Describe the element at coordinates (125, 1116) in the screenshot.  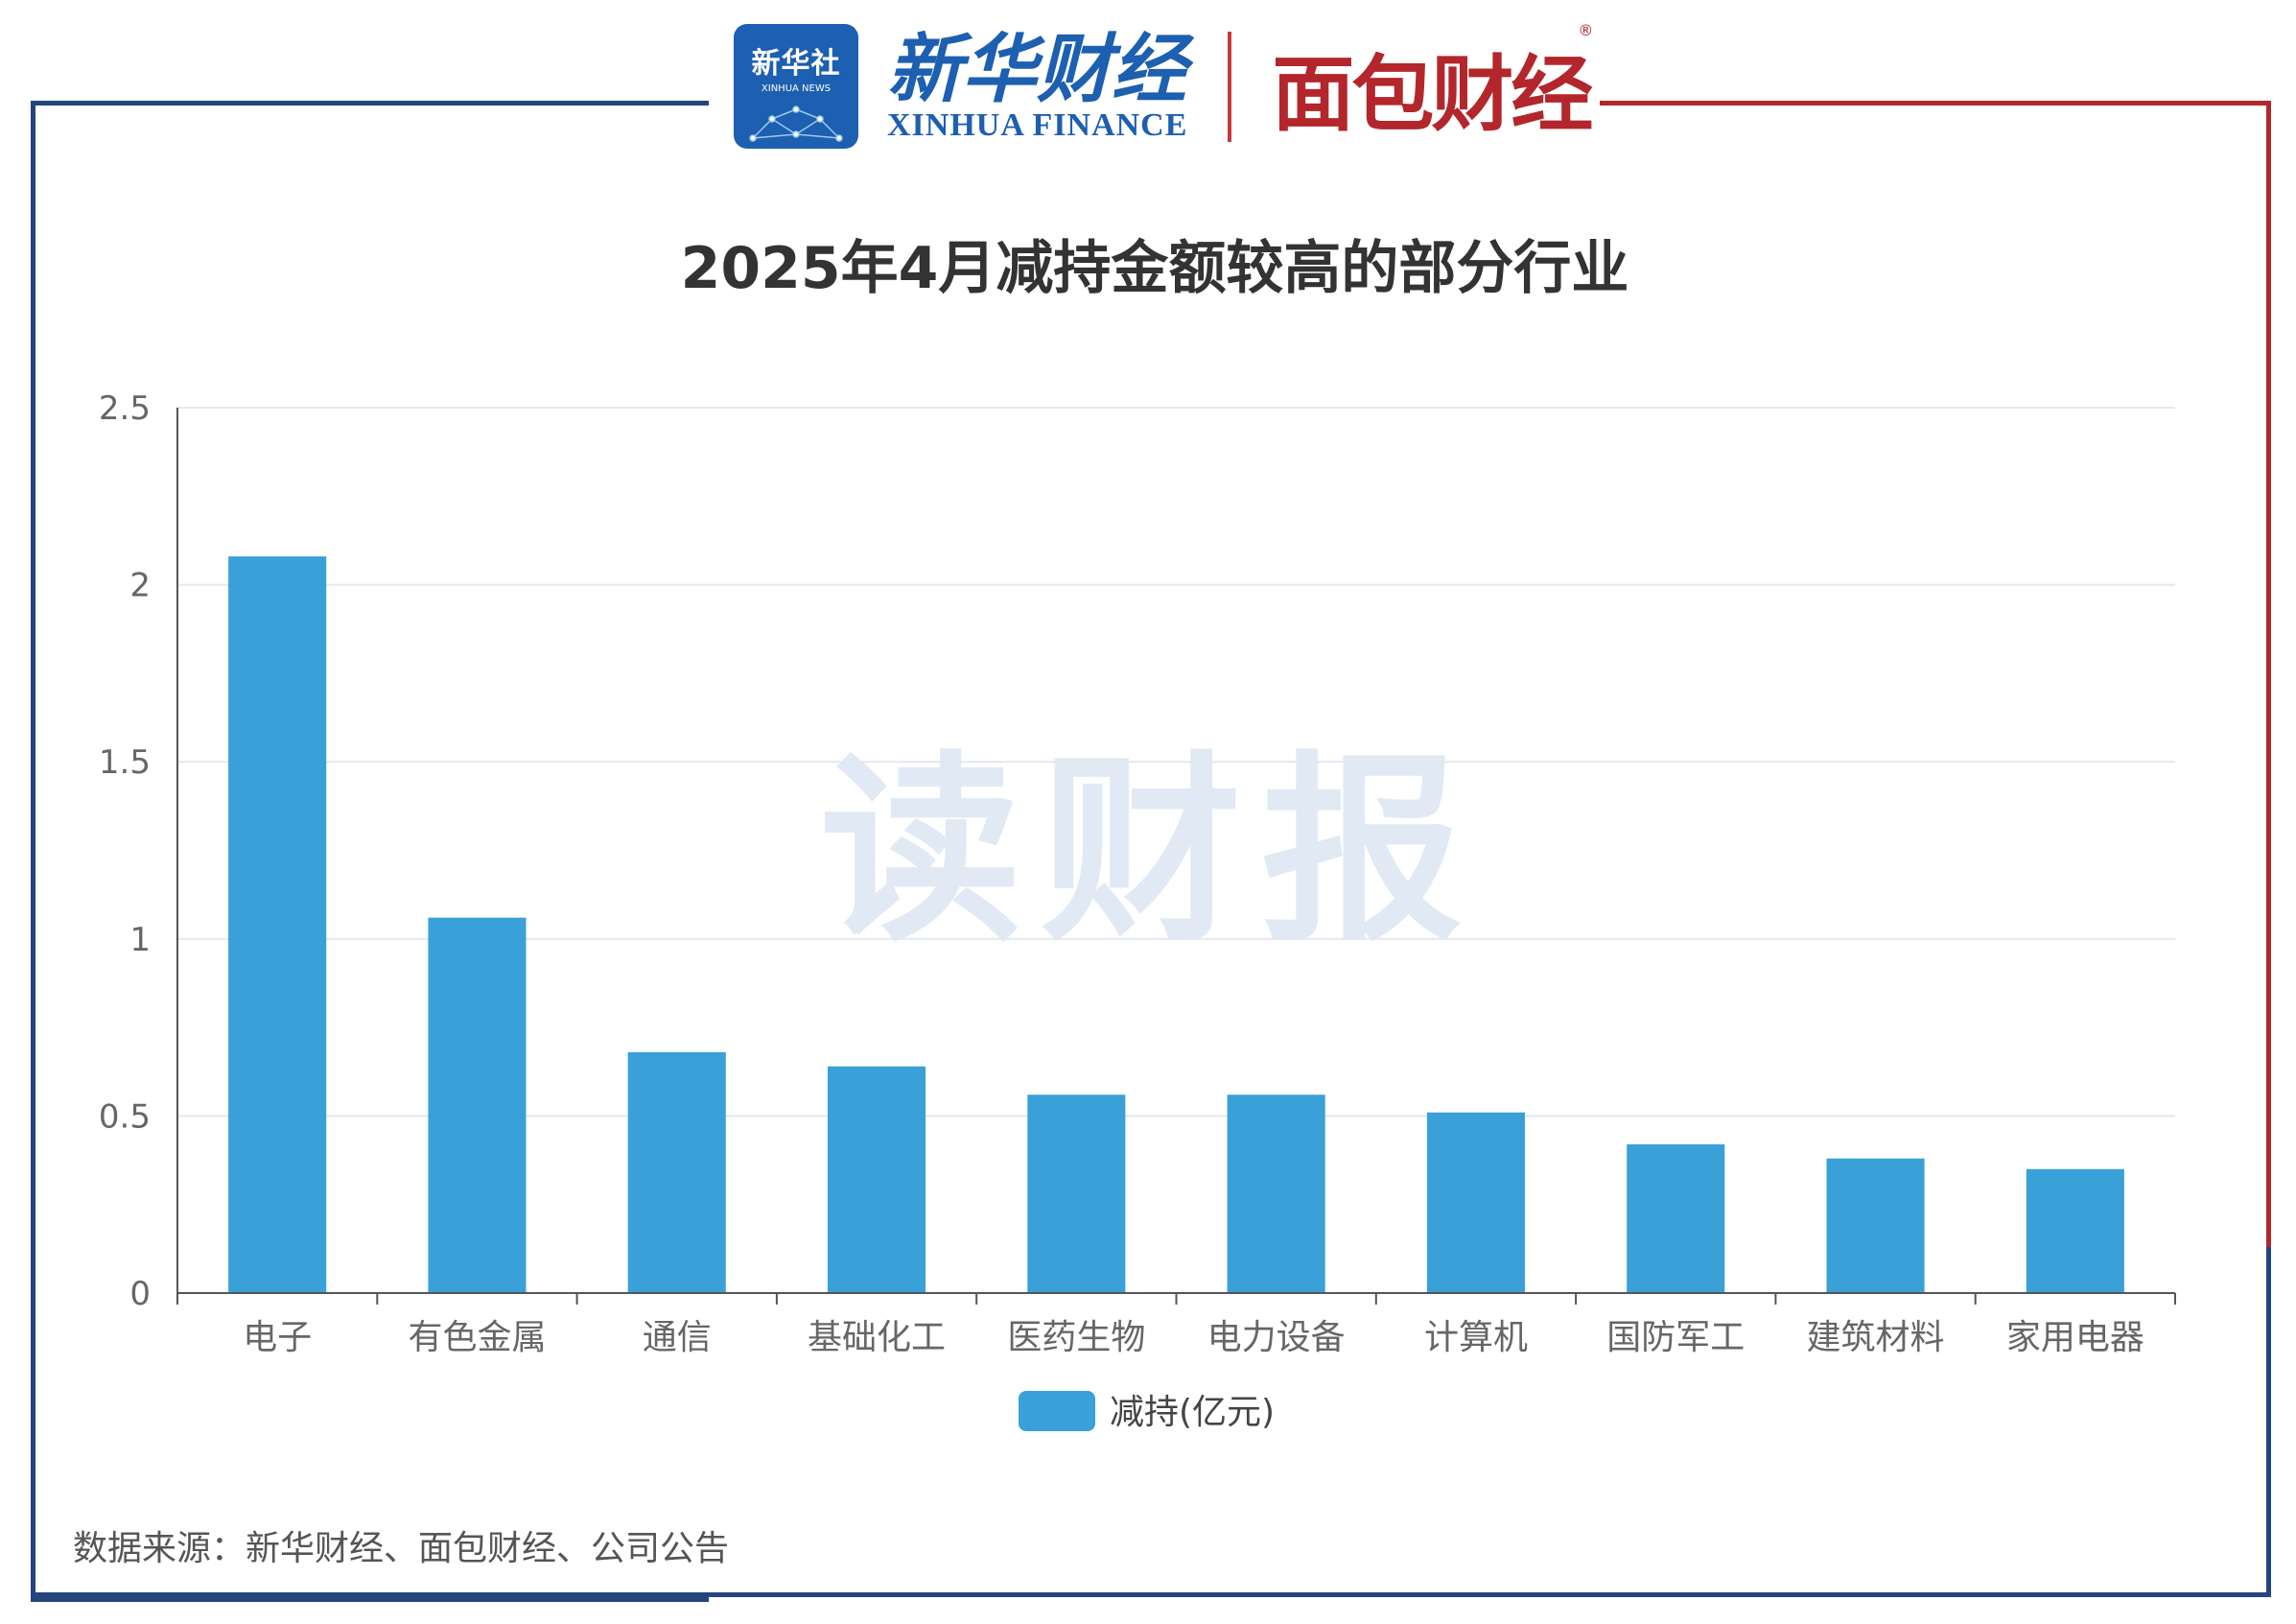
I see `y-tick-label: 0.5` at that location.